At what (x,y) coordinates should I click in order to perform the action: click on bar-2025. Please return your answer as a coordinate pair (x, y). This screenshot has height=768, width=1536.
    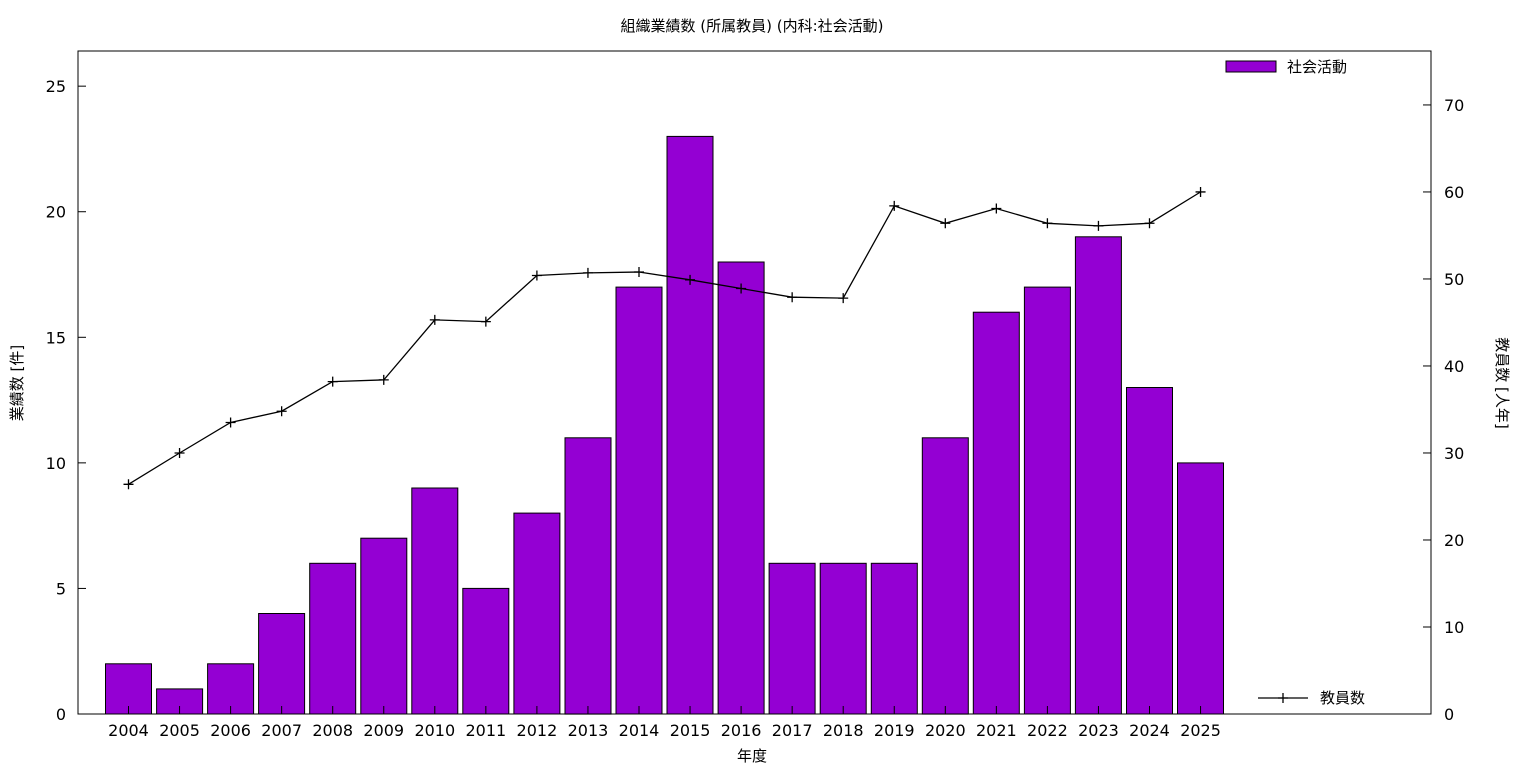
    Looking at the image, I should click on (1200, 588).